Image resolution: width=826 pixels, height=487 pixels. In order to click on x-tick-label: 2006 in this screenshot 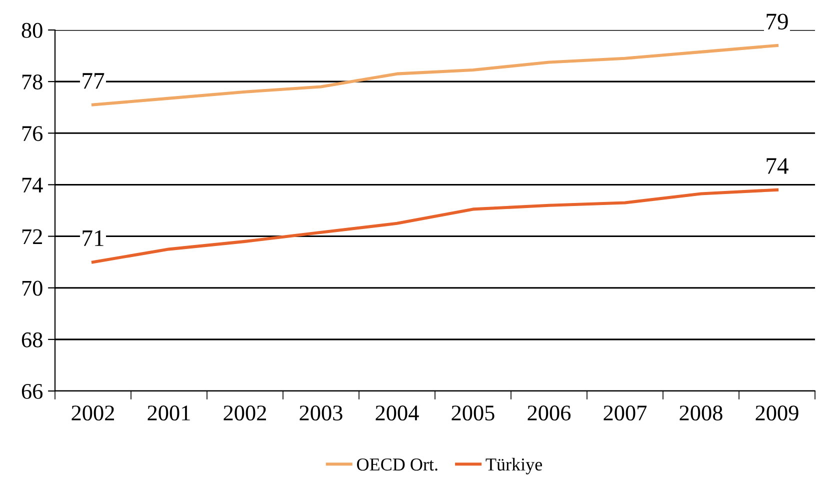, I will do `click(549, 413)`.